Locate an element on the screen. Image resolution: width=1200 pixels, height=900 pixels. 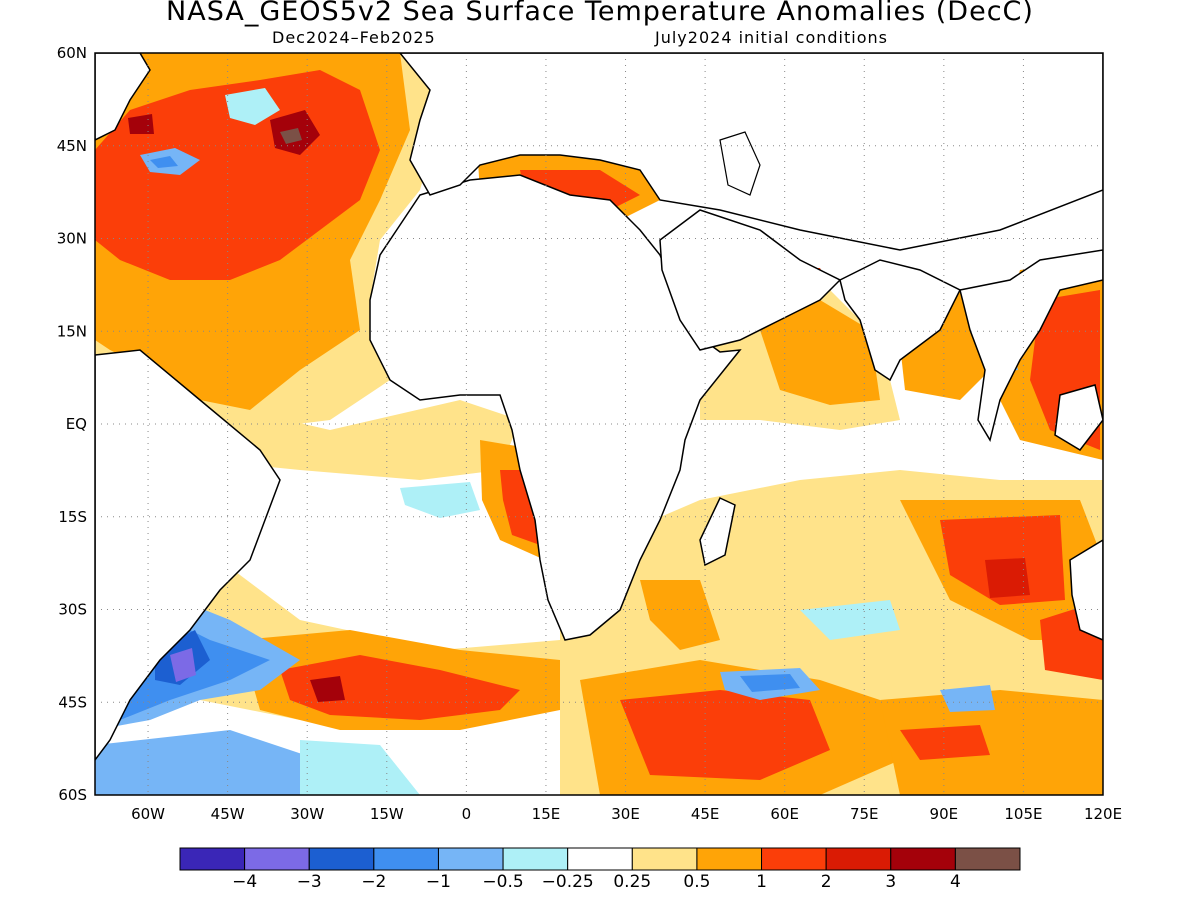
land-borneo is located at coordinates (1078, 417).